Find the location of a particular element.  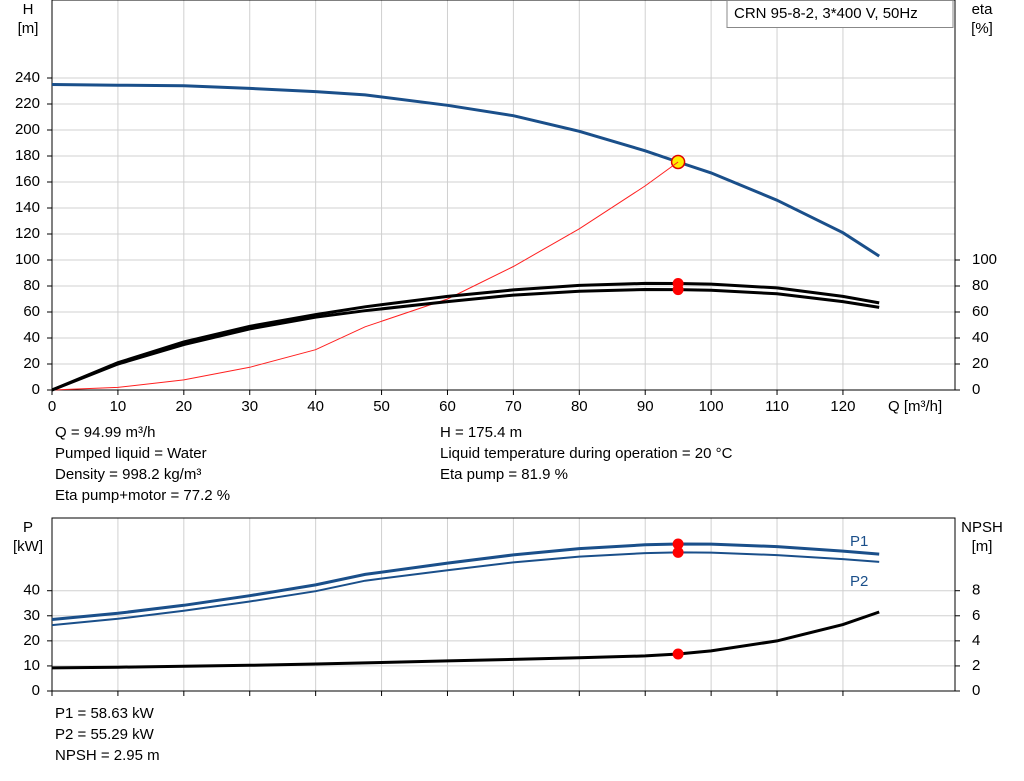

y2-axis-label: [m] is located at coordinates (982, 546).